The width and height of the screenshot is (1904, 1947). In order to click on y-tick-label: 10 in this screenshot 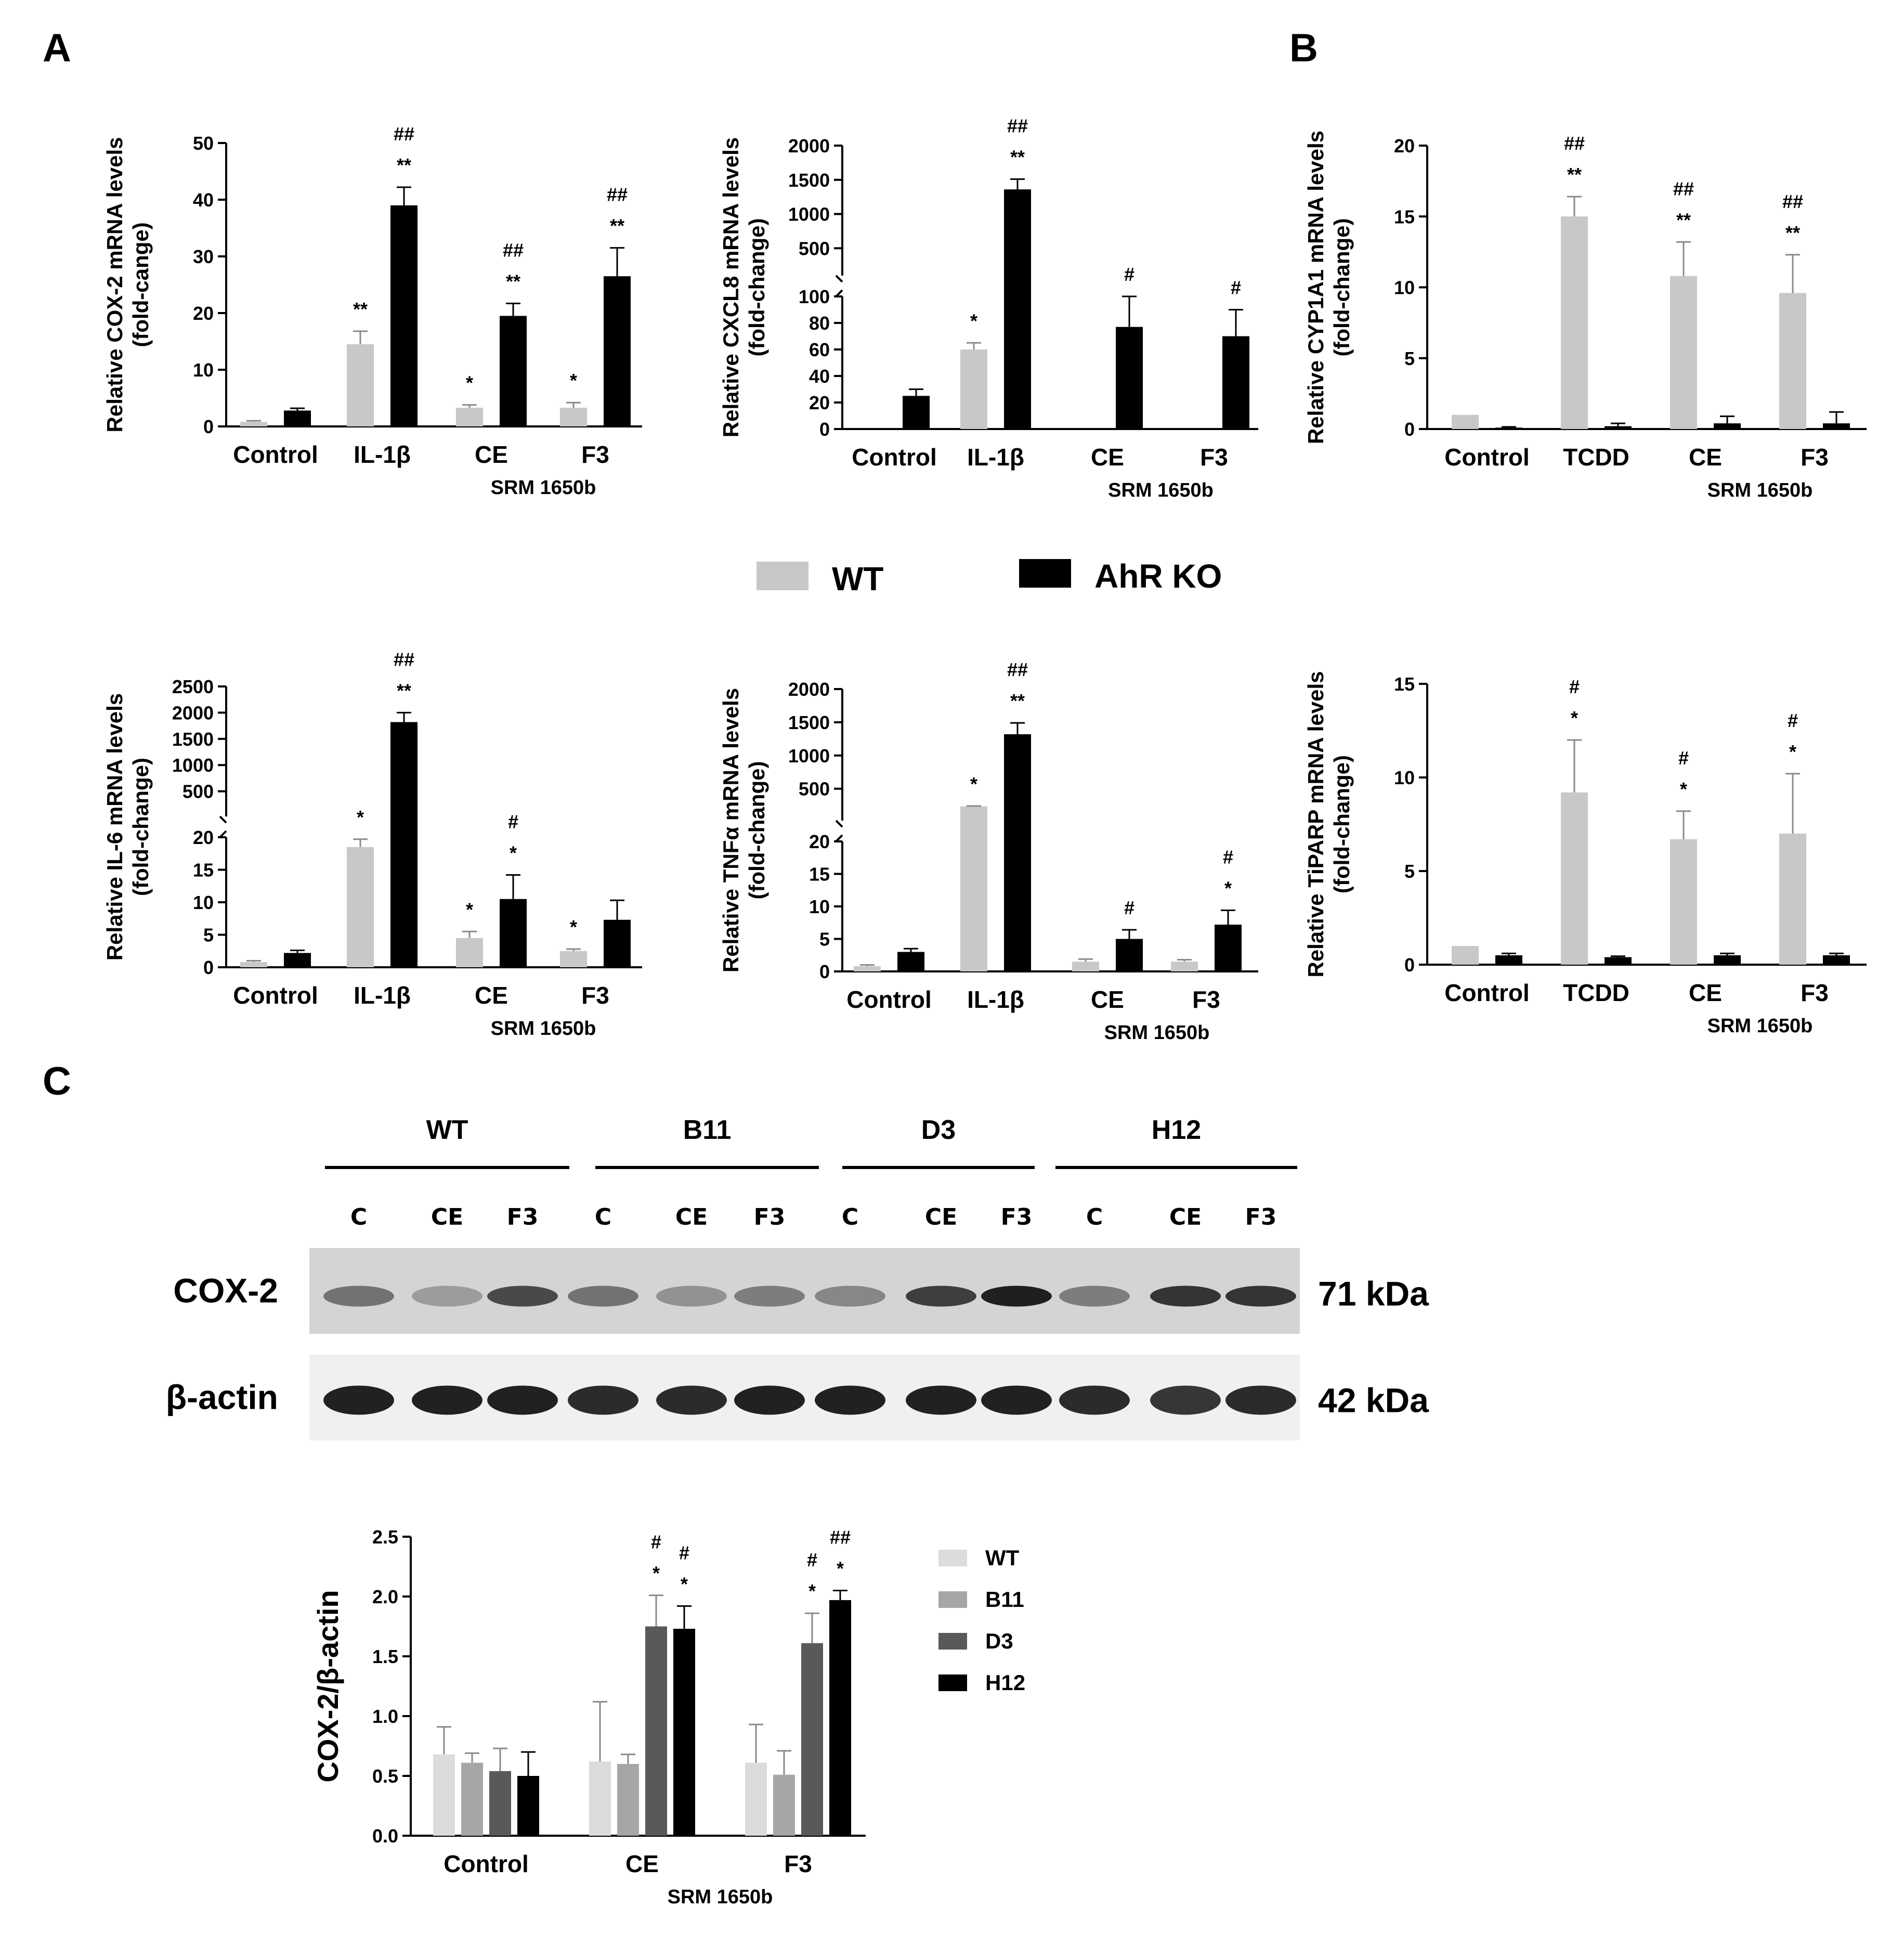, I will do `click(203, 902)`.